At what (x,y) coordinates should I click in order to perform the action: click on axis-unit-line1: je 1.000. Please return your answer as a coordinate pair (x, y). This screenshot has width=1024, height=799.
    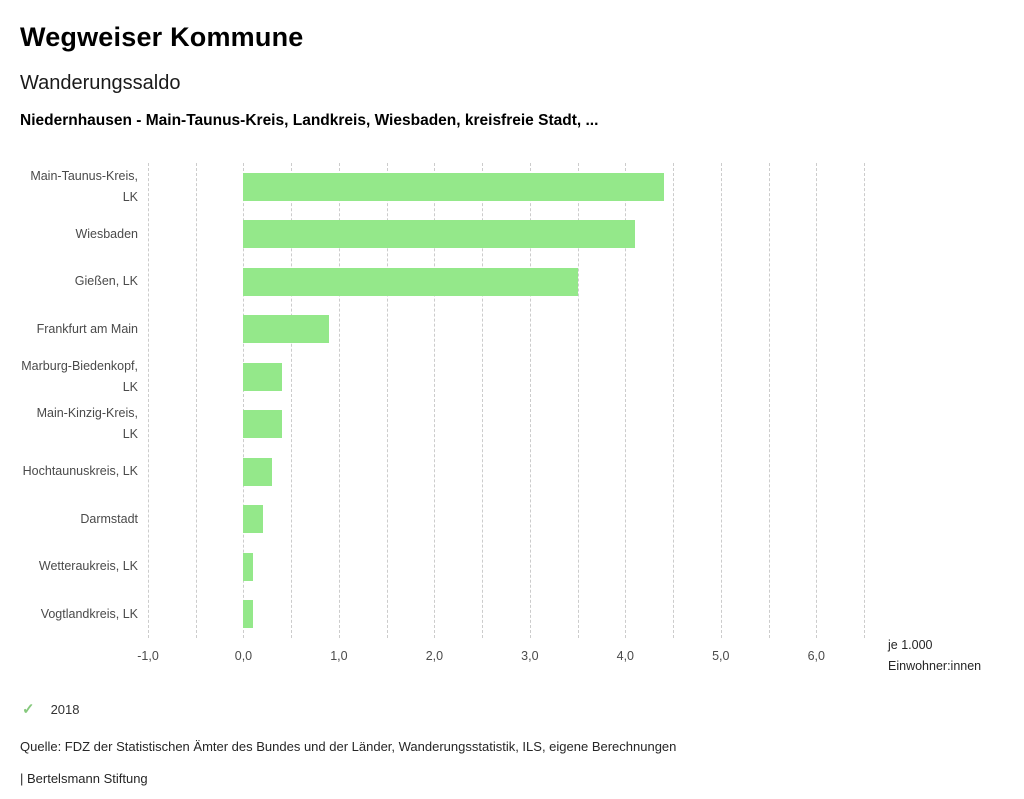
    Looking at the image, I should click on (910, 645).